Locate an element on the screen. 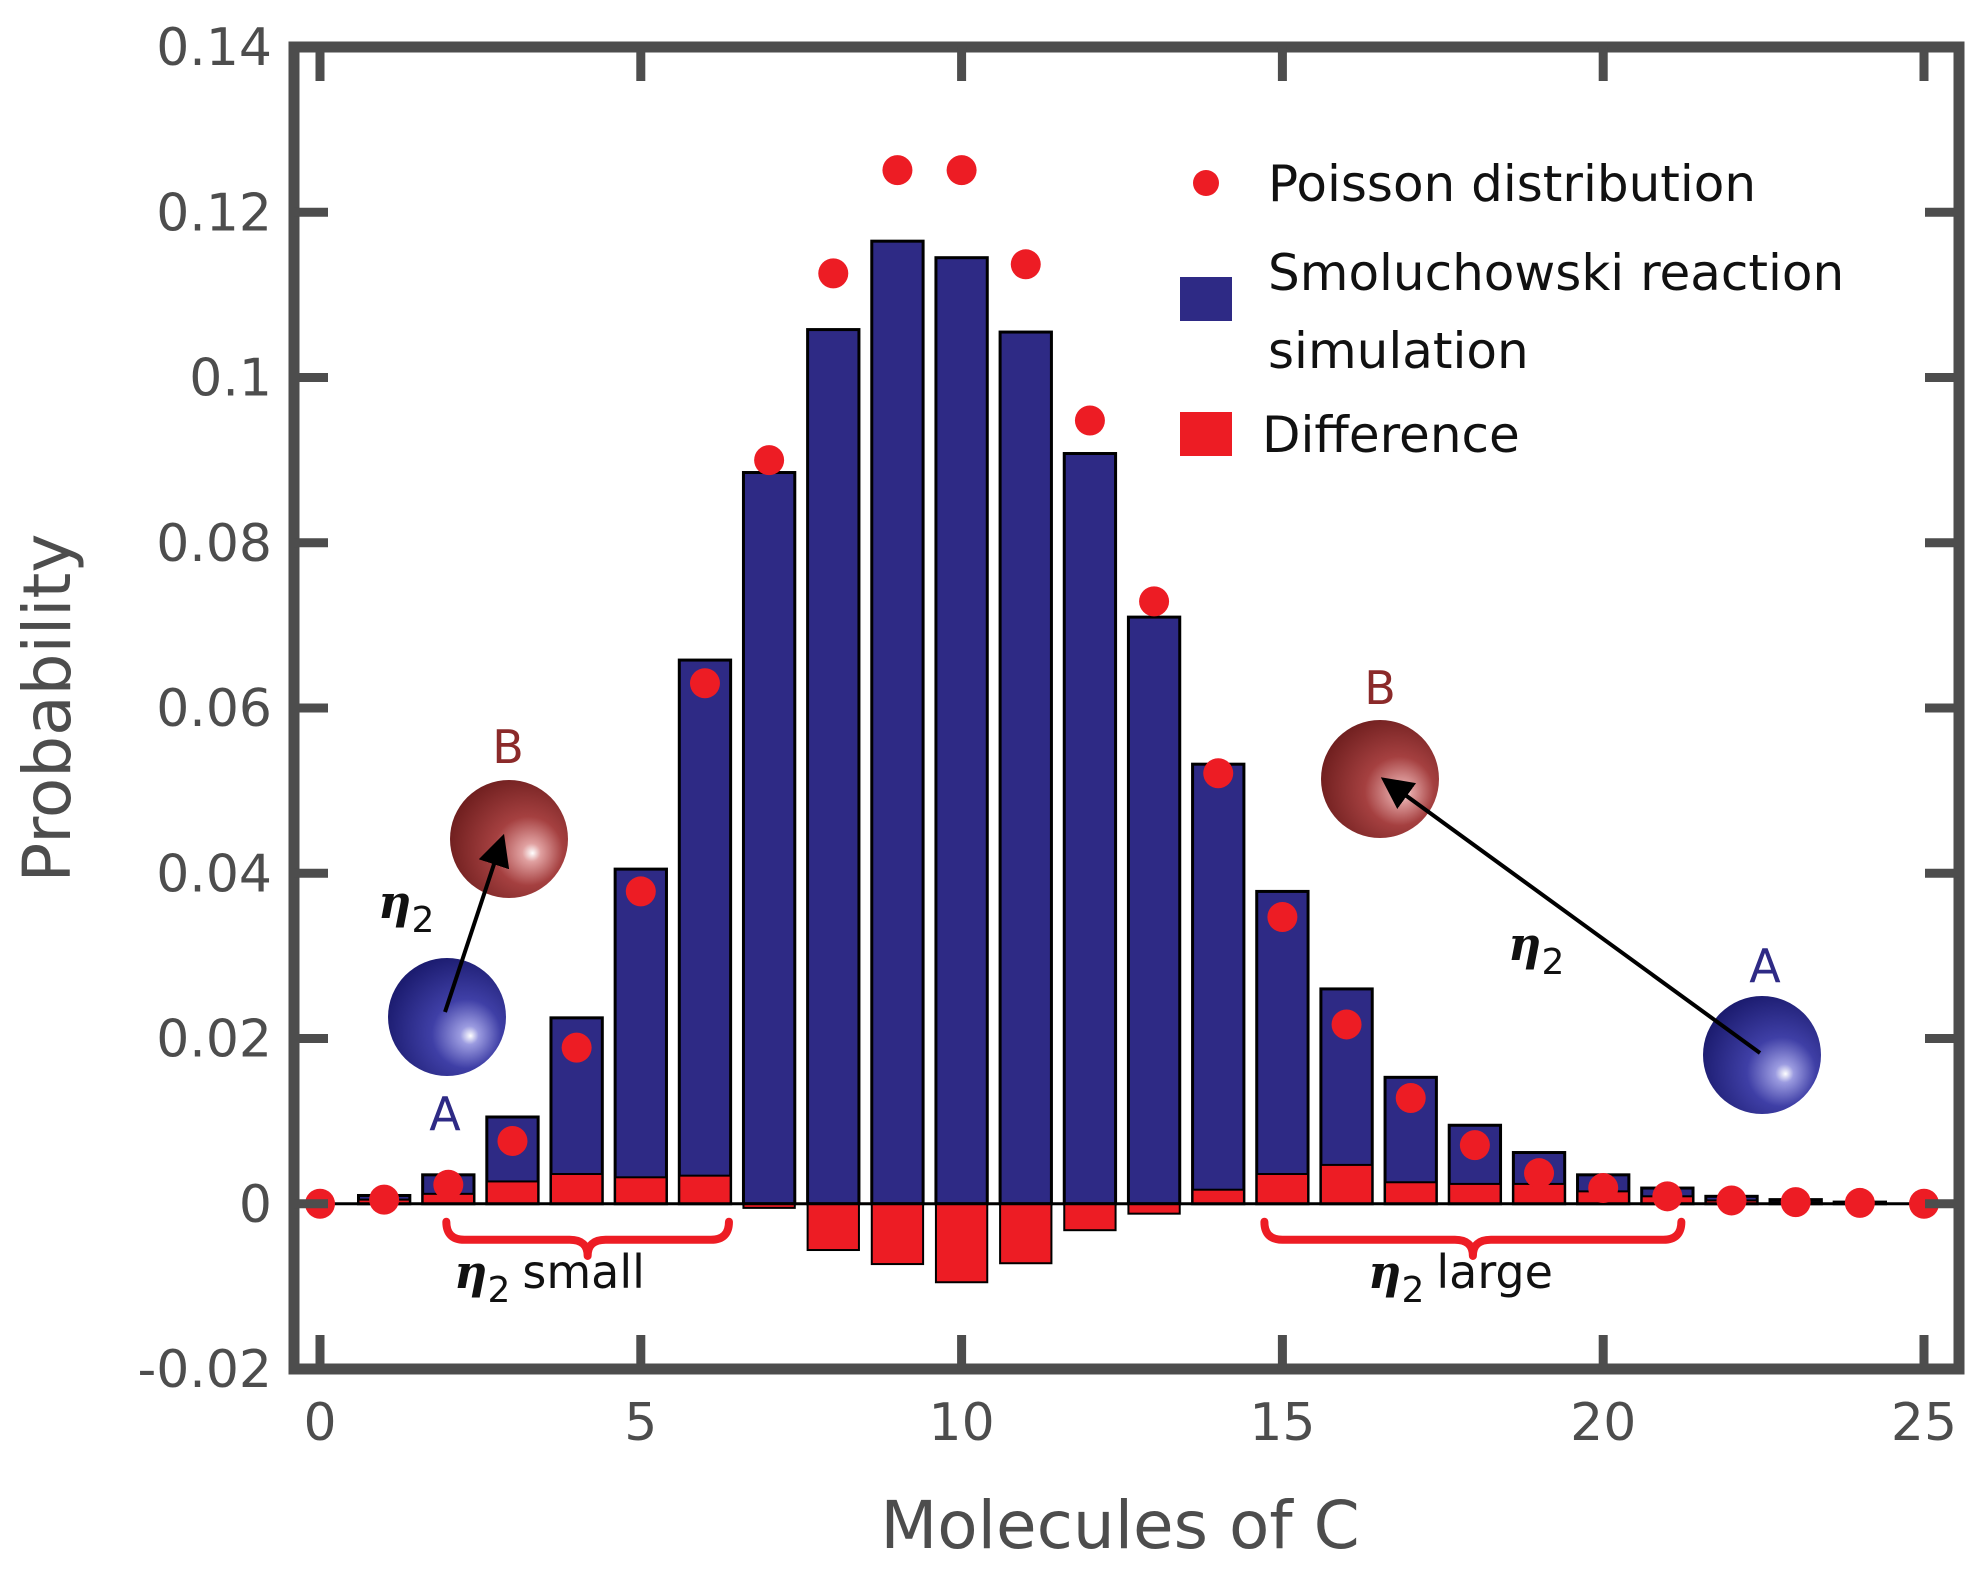  sphere-b-left-label: B is located at coordinates (508, 747).